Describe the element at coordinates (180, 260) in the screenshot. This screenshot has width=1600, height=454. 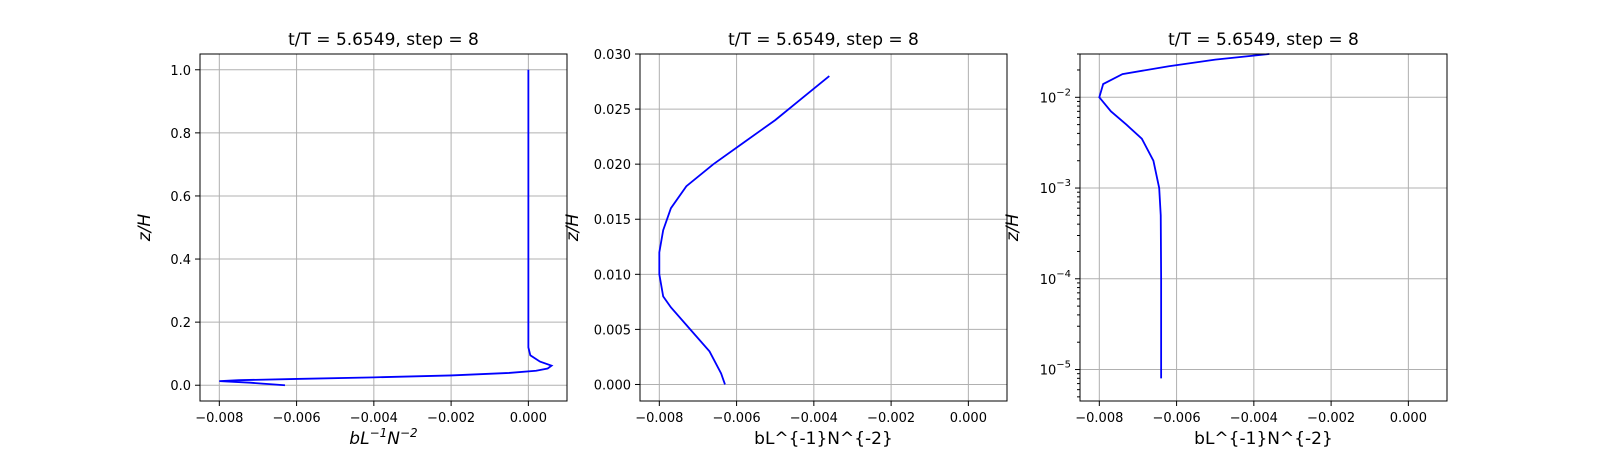
I see `y-tick-label: 0.4` at that location.